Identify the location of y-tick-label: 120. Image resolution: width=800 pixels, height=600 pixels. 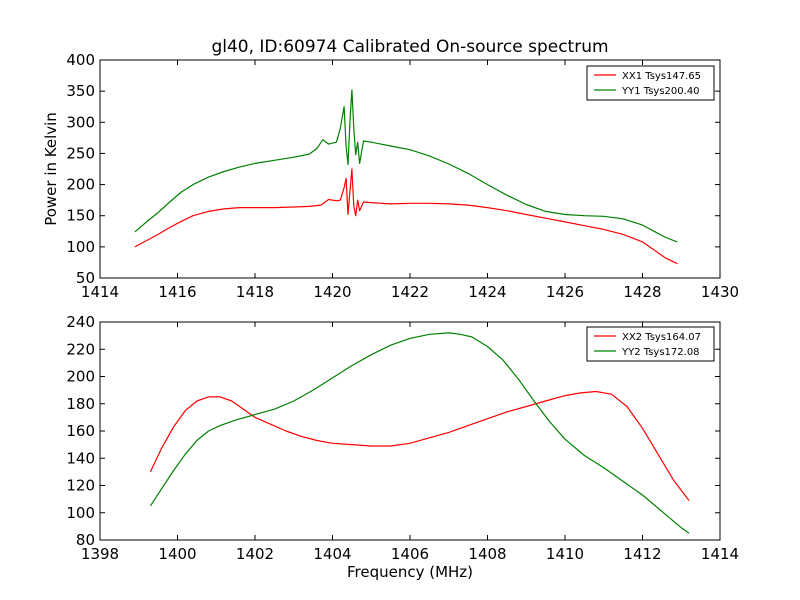
(80, 486).